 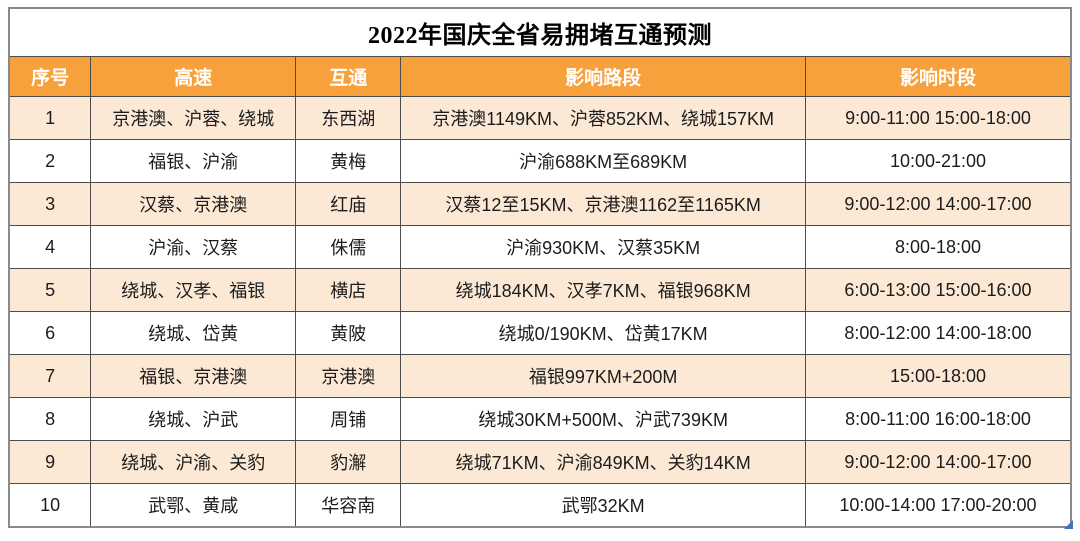 I want to click on cell-highway: 沪渝、汉蔡, so click(x=193, y=247).